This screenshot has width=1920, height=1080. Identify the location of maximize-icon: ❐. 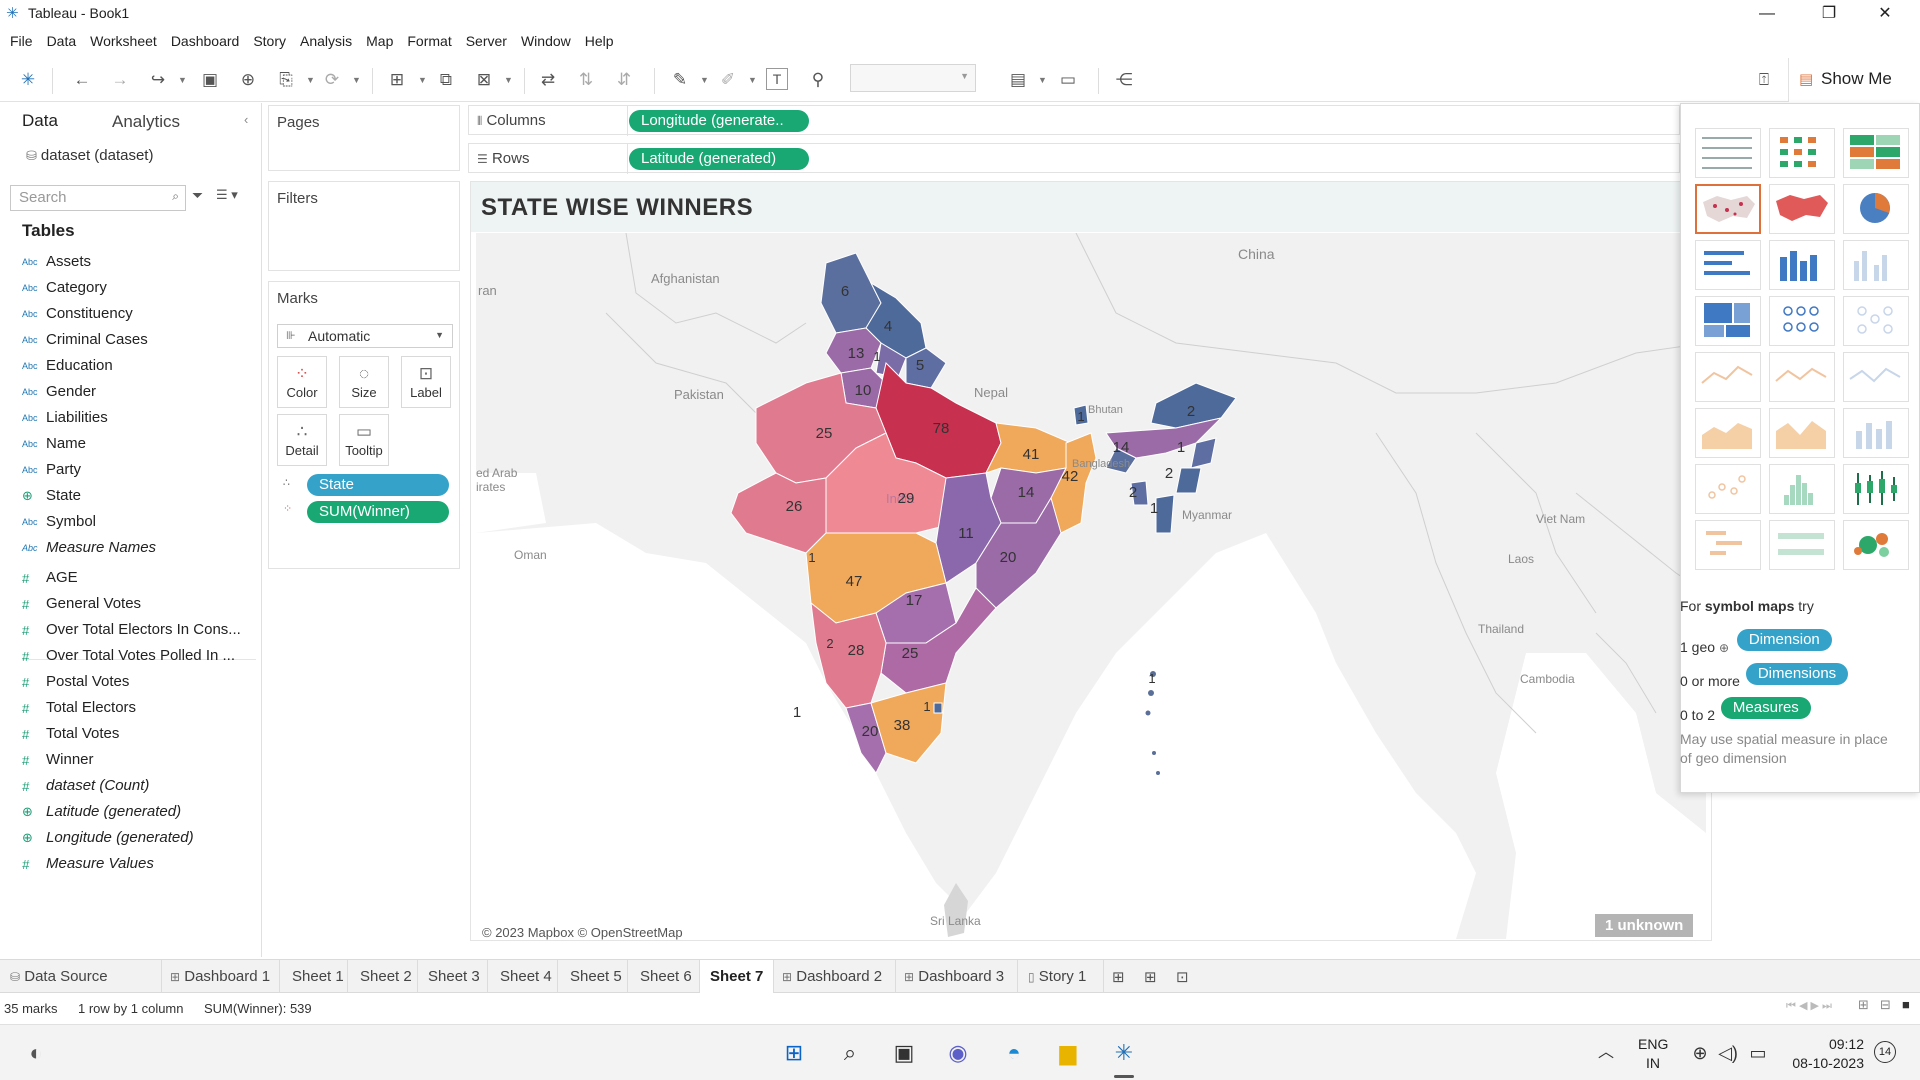
(1829, 13).